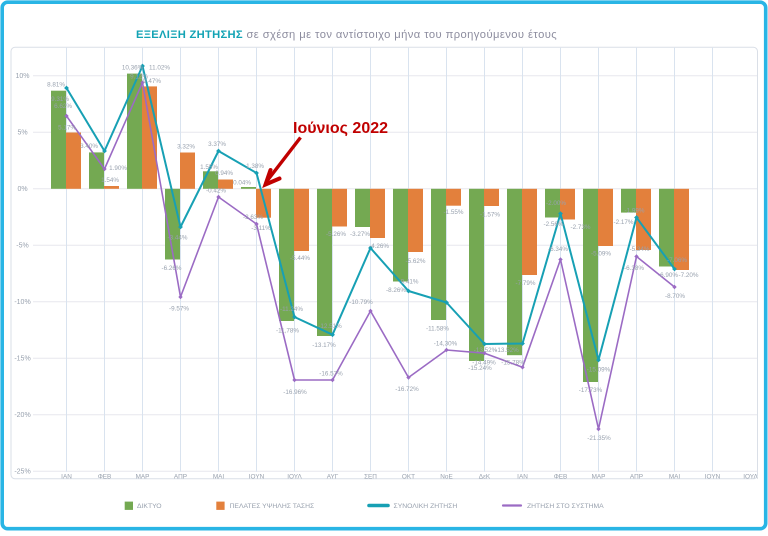 The image size is (768, 536). Describe the element at coordinates (333, 476) in the screenshot. I see `svg-text: ΑΥΓ` at that location.